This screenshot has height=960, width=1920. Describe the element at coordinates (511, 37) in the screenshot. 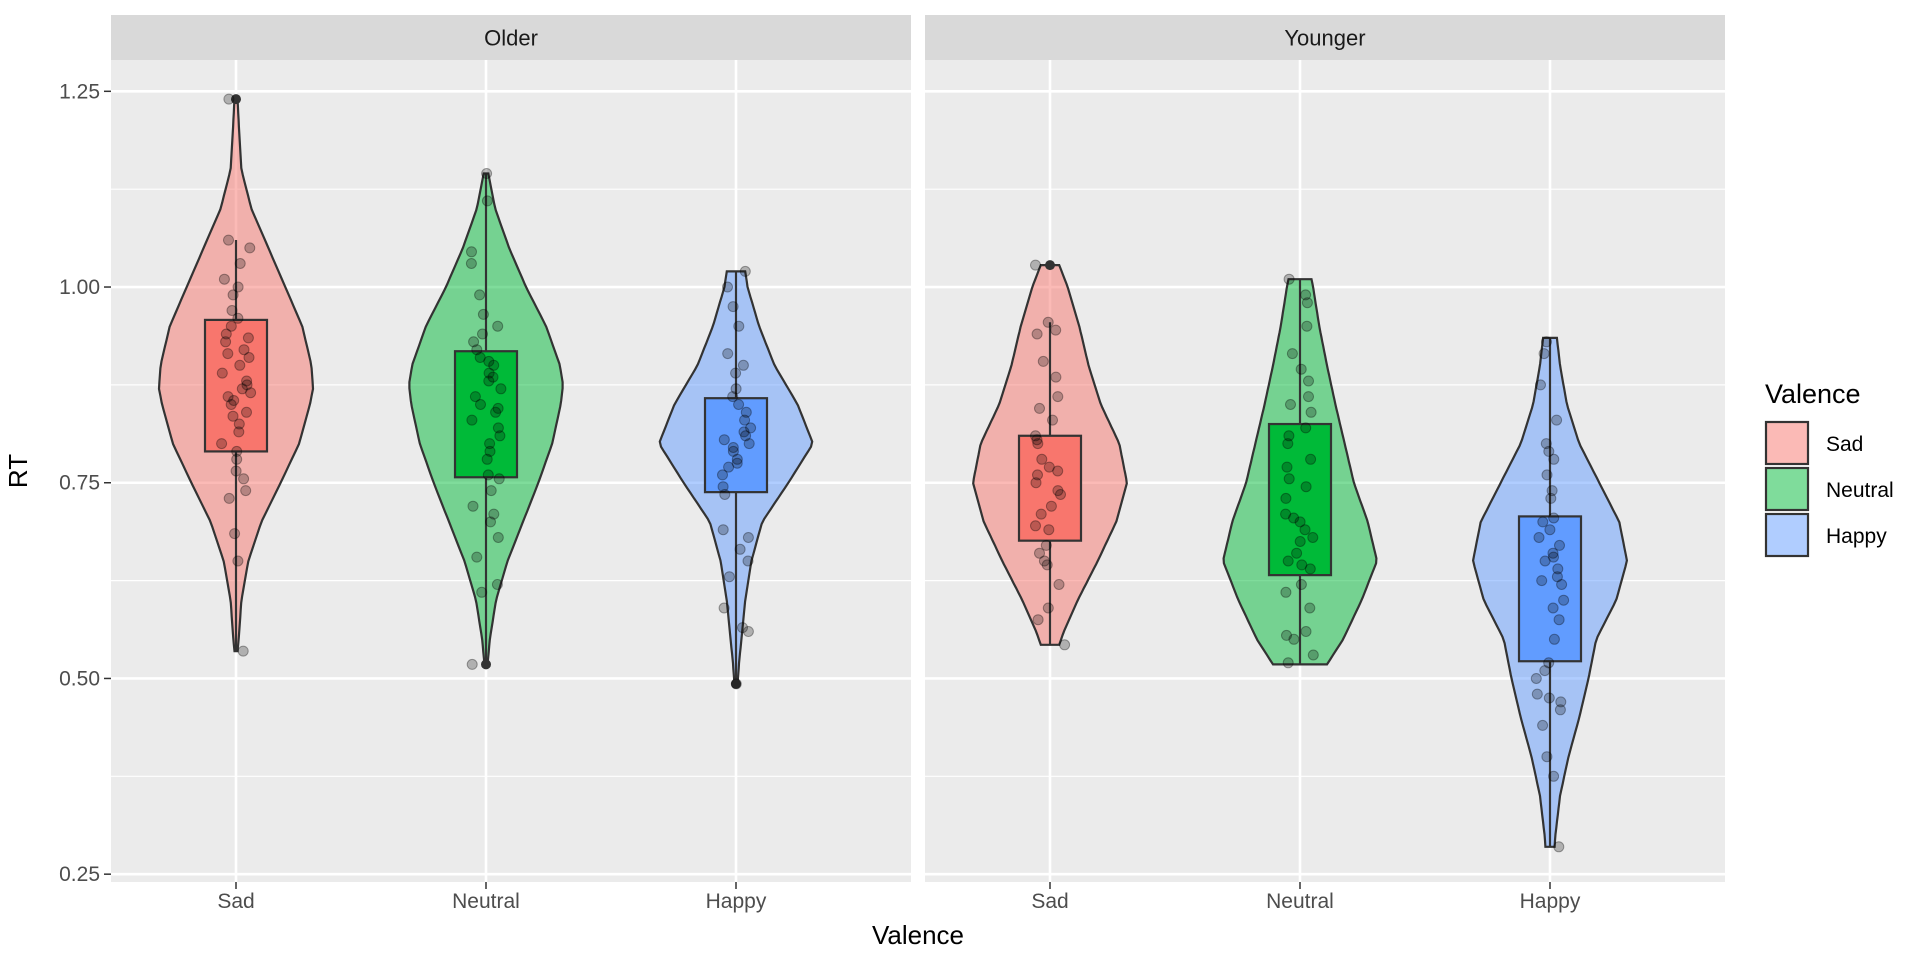

I see `facet-strip` at that location.